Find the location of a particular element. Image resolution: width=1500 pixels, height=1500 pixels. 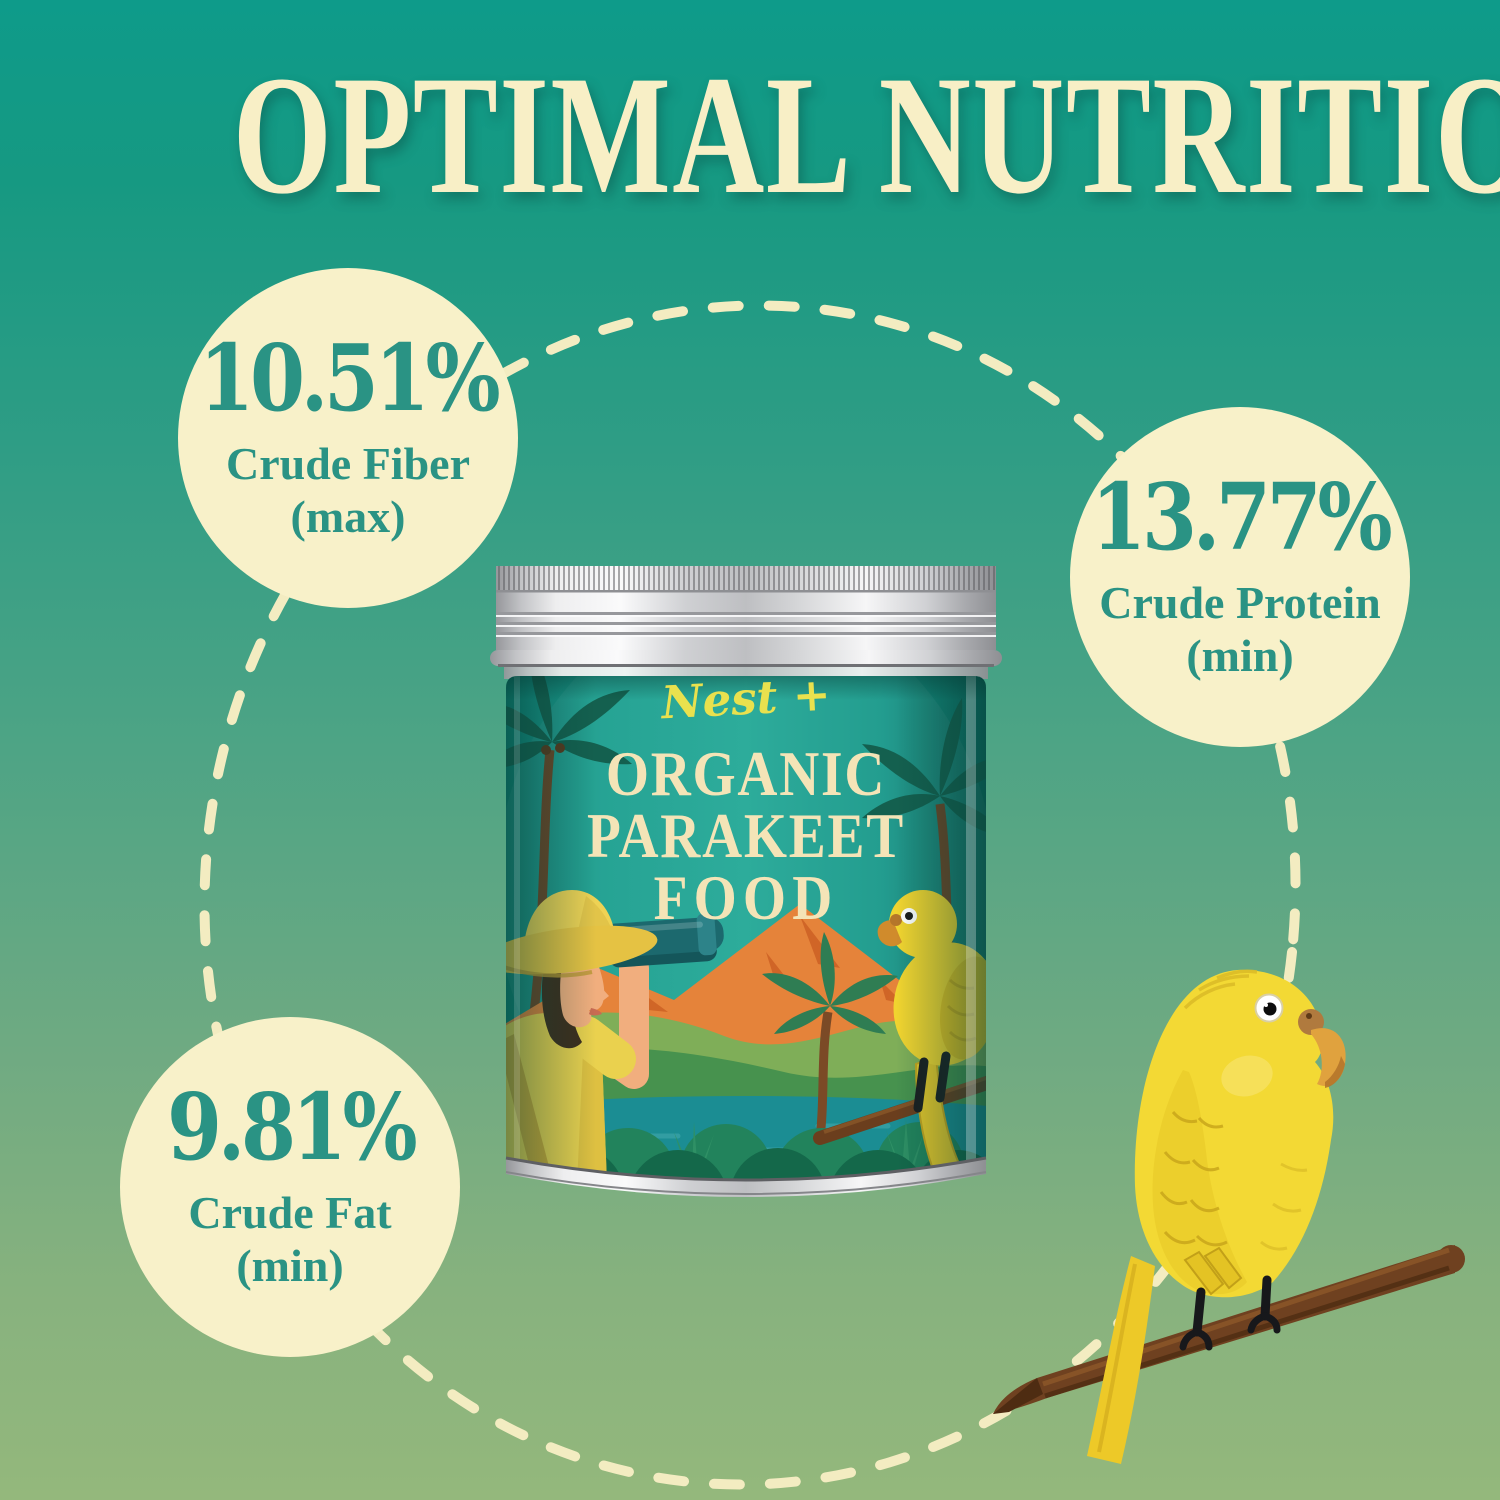

parakeet-chest-markings is located at coordinates (1284, 1206).